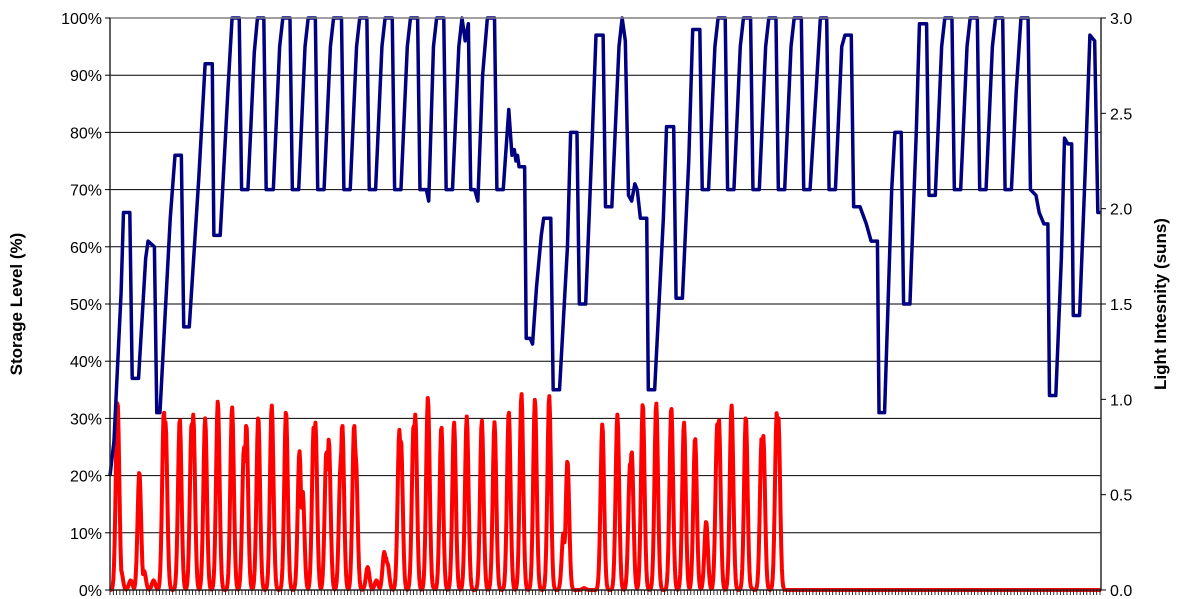 Image resolution: width=1181 pixels, height=599 pixels. I want to click on right-axis-tick-labels: 0.0 0.5 1.0 1.5 2.0 2.5 3.0, so click(1116, 305).